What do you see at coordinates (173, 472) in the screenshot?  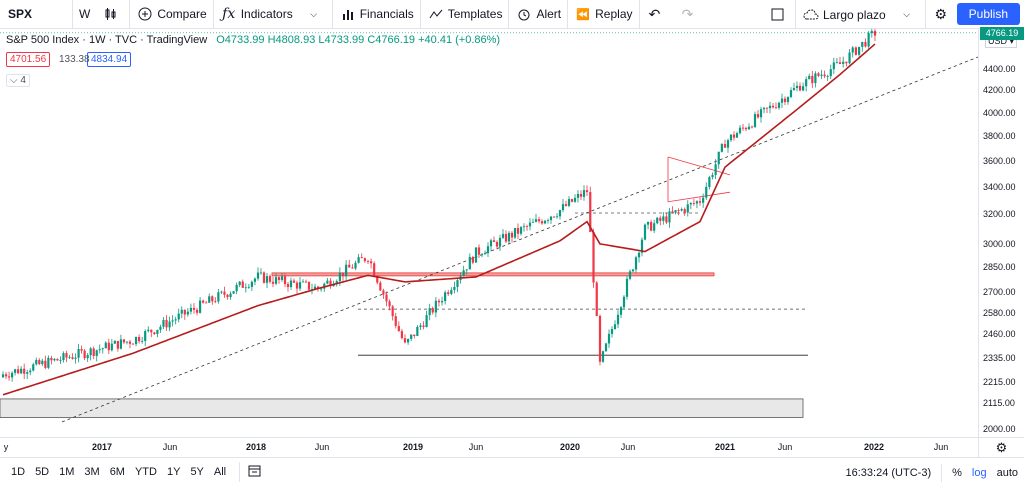 I see `range-button-1y: 1Y` at bounding box center [173, 472].